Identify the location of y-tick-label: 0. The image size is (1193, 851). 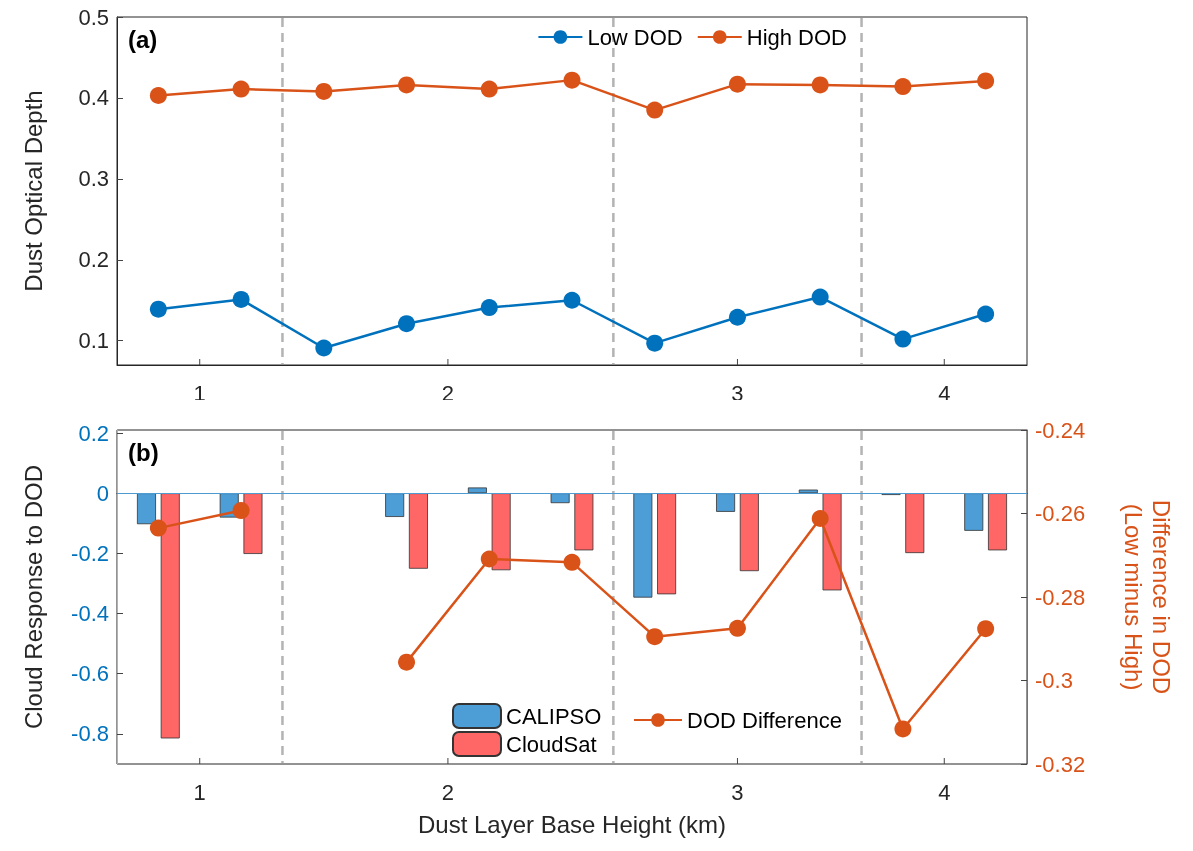
(102, 493).